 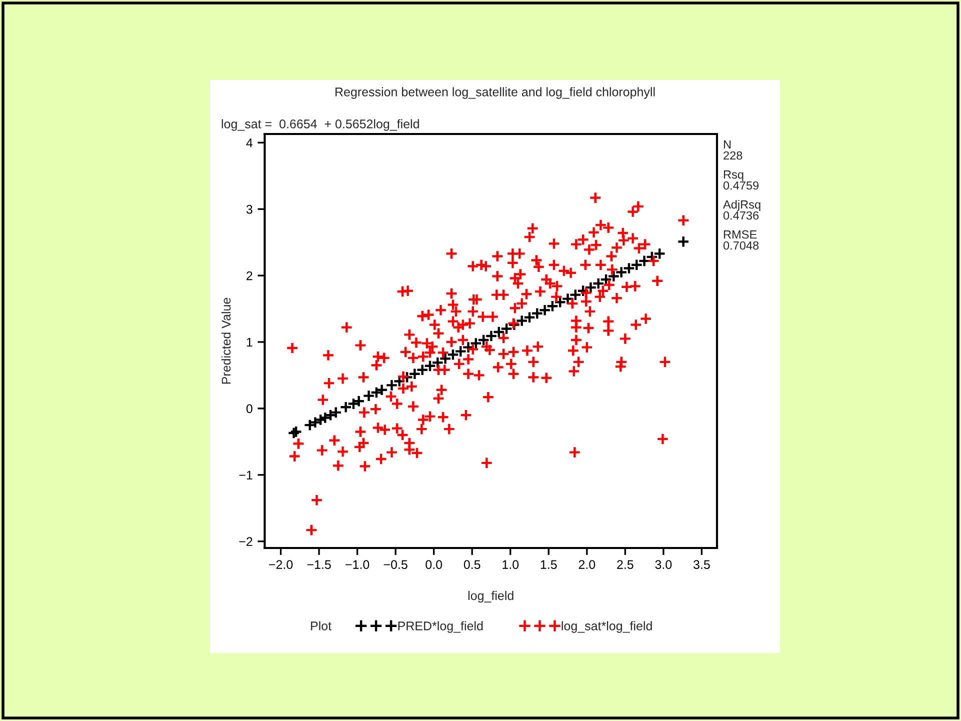 What do you see at coordinates (733, 150) in the screenshot?
I see `text: N 228` at bounding box center [733, 150].